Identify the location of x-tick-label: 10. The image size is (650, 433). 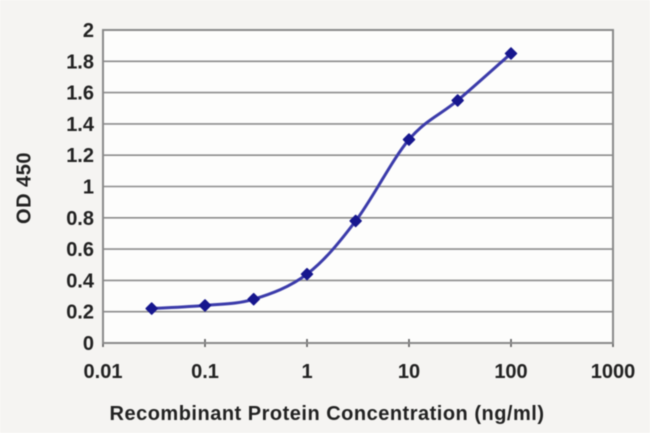
(409, 372).